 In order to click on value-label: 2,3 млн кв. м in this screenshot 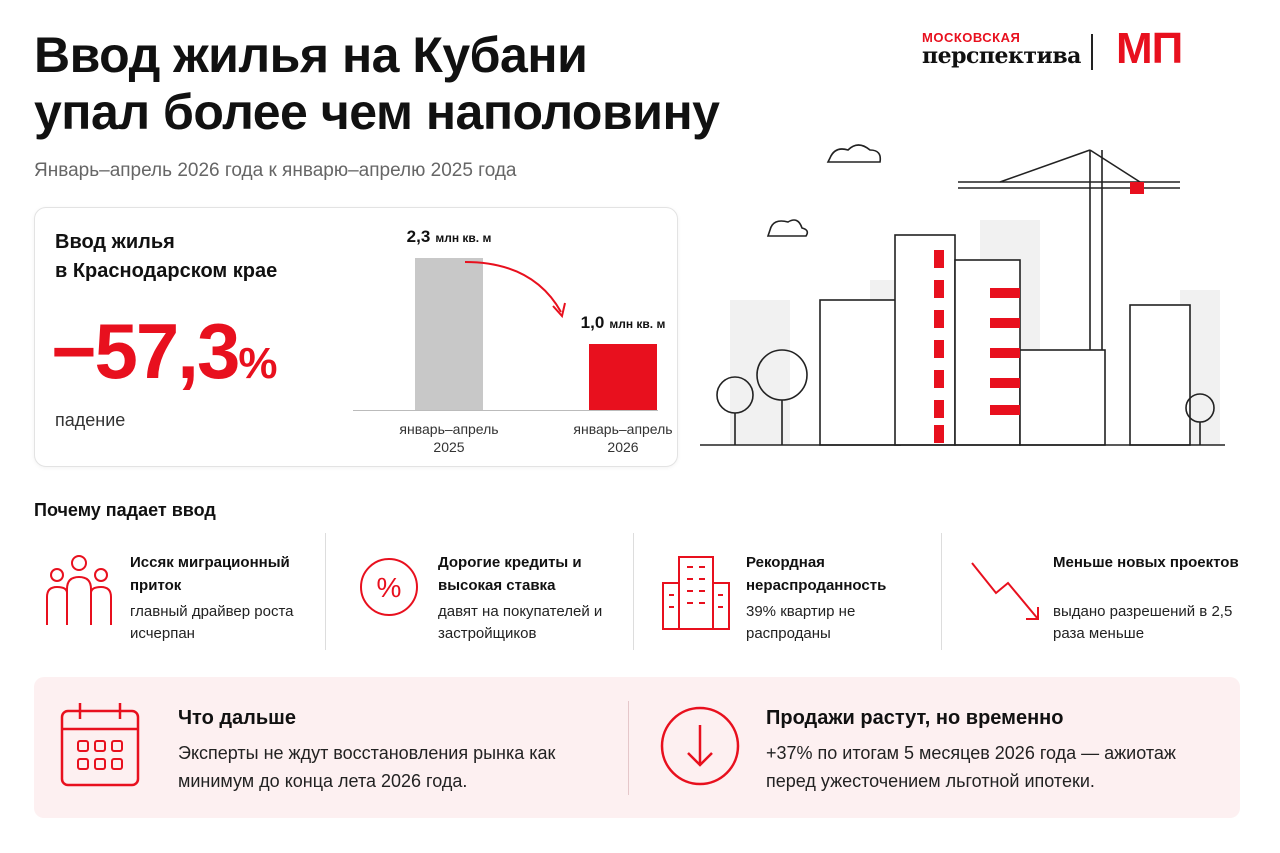, I will do `click(449, 237)`.